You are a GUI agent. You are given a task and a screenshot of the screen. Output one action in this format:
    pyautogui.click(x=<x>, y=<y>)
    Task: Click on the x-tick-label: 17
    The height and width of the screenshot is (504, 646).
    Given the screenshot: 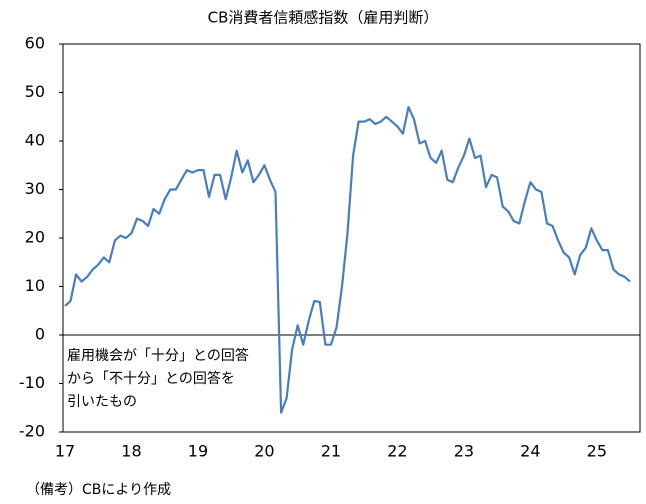 What is the action you would take?
    pyautogui.click(x=65, y=451)
    